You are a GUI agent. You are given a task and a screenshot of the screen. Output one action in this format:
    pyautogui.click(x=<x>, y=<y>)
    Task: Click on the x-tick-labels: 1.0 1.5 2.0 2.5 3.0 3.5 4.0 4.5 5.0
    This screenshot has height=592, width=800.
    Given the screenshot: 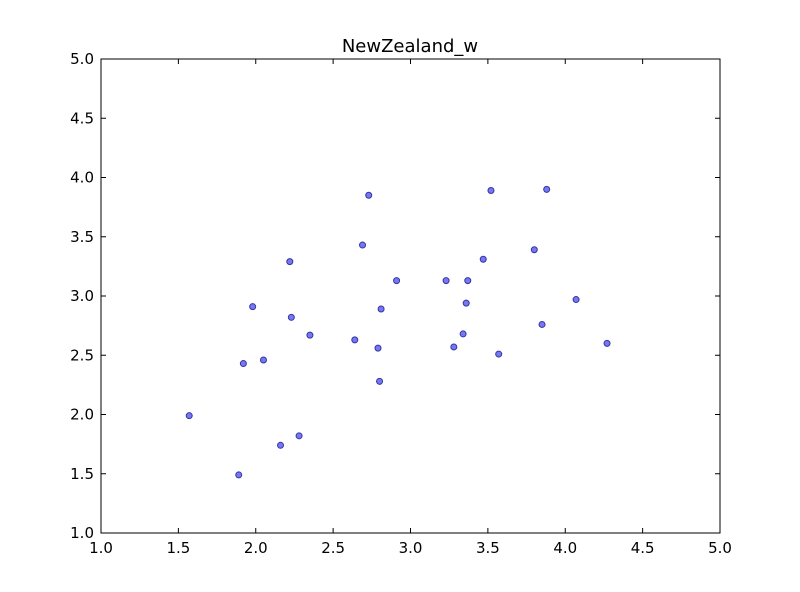 What is the action you would take?
    pyautogui.click(x=410, y=548)
    